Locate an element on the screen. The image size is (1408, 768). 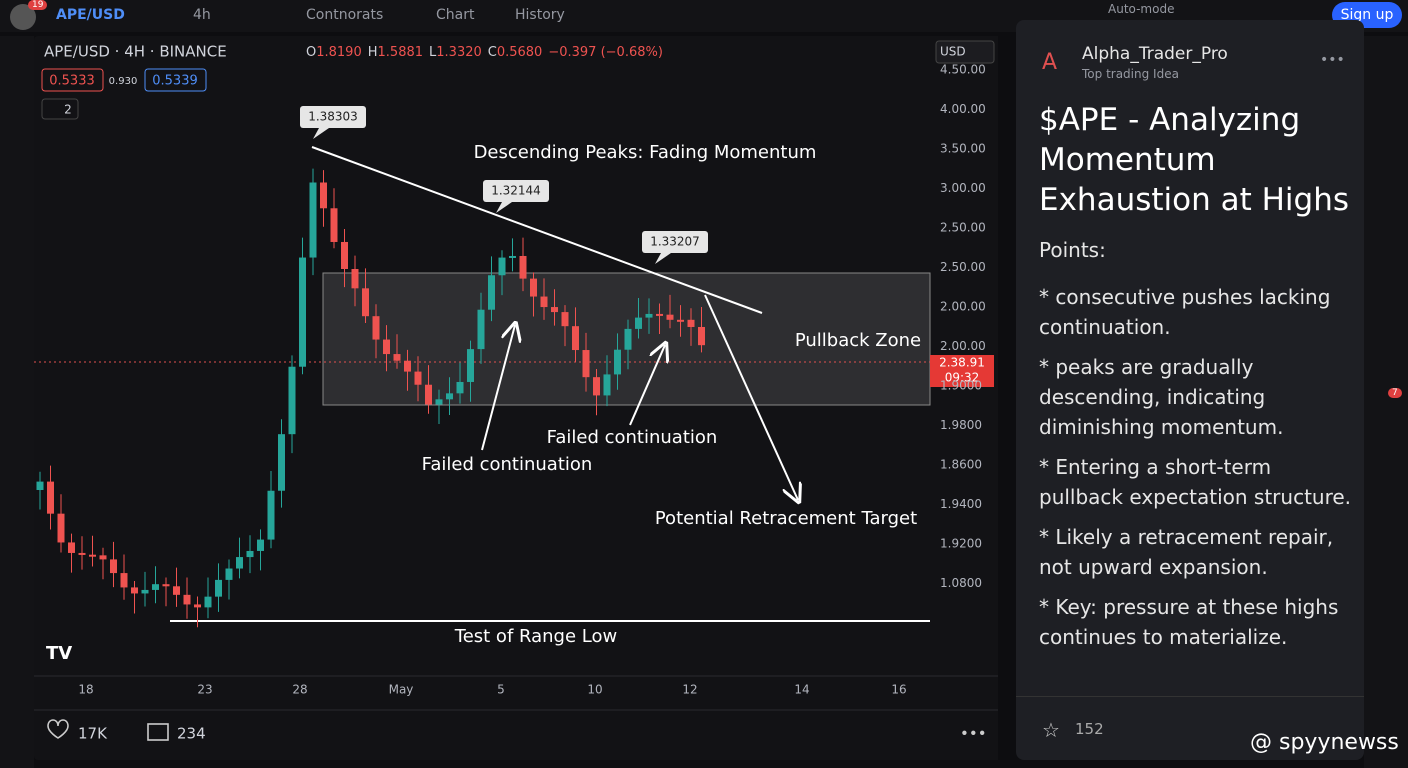
indicators: Contnorats is located at coordinates (345, 15).